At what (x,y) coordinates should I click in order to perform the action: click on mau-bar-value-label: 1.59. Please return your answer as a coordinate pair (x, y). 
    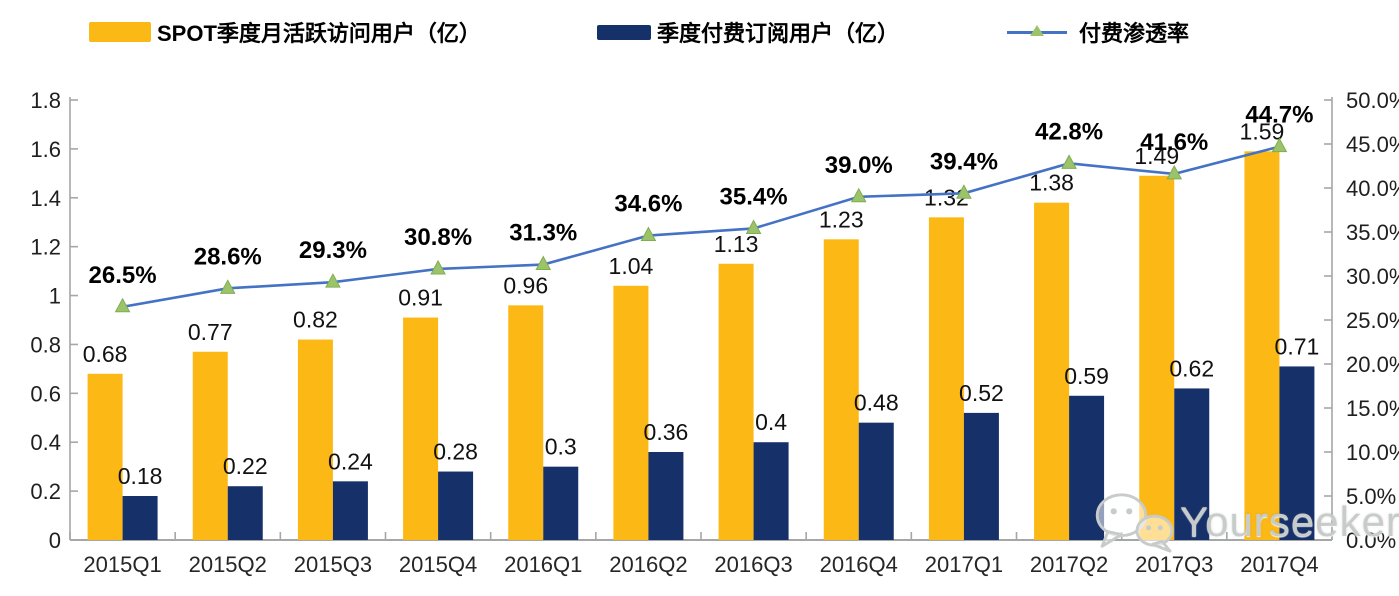
    Looking at the image, I should click on (1262, 131).